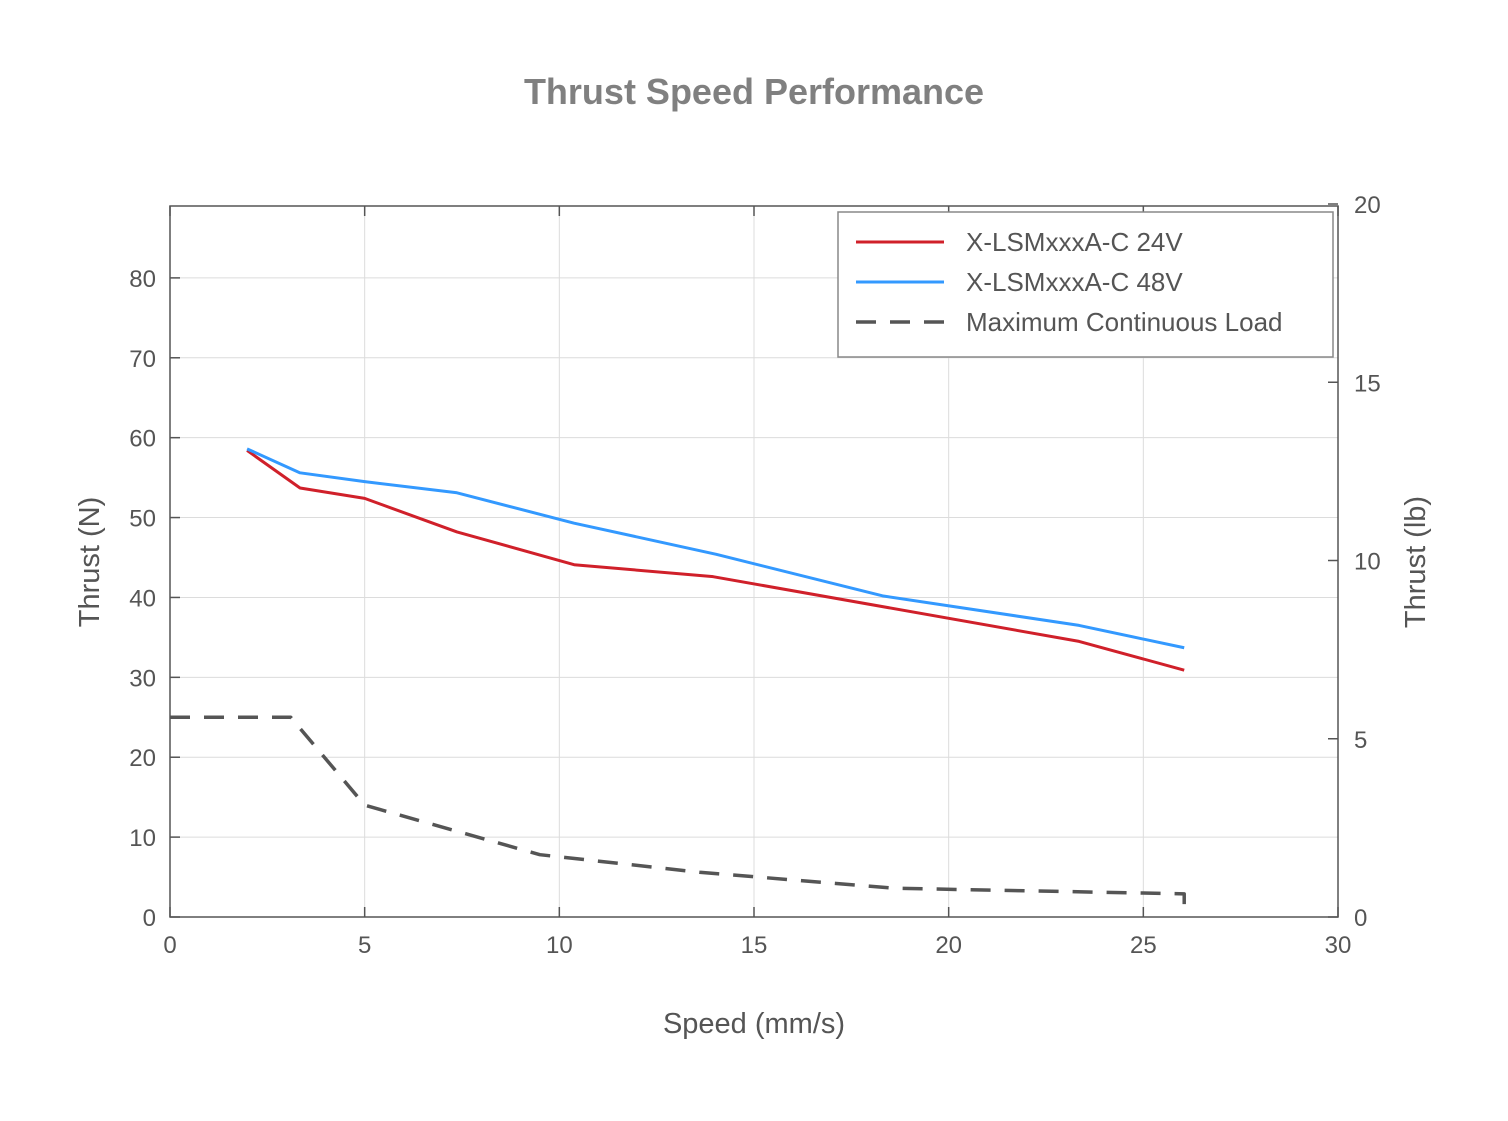  I want to click on y-right-tick-label: 0, so click(1360, 918).